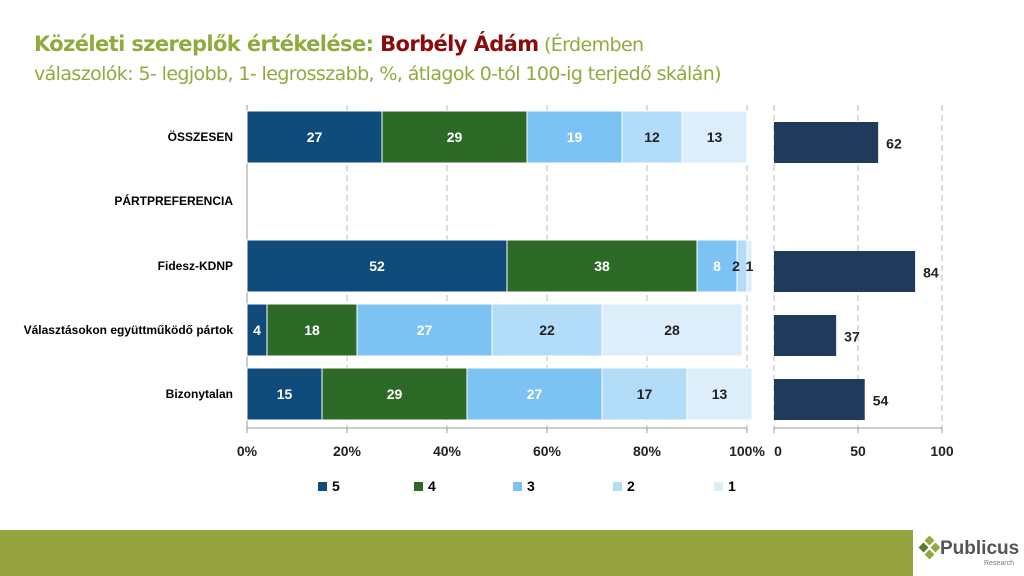 Image resolution: width=1024 pixels, height=576 pixels. What do you see at coordinates (942, 451) in the screenshot?
I see `x-tick-label-right: 100` at bounding box center [942, 451].